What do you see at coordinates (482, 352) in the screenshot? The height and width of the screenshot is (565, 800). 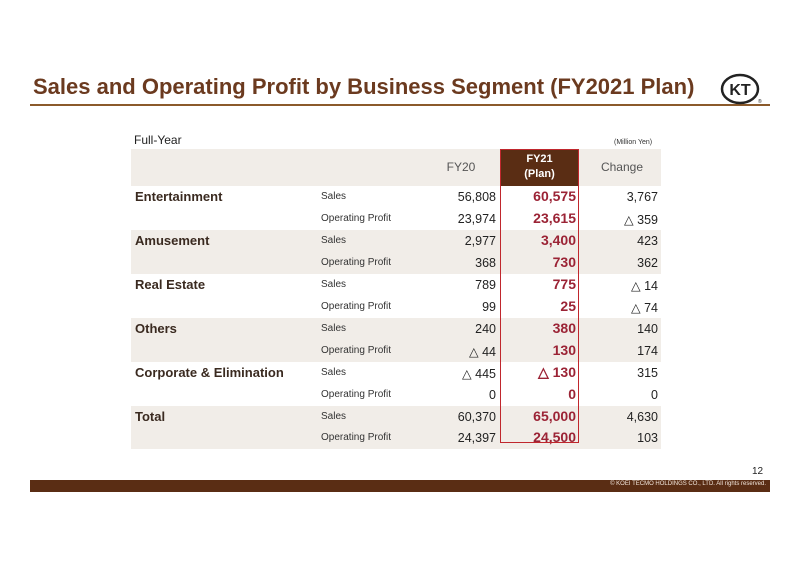 I see `fy20-value: △ 44` at bounding box center [482, 352].